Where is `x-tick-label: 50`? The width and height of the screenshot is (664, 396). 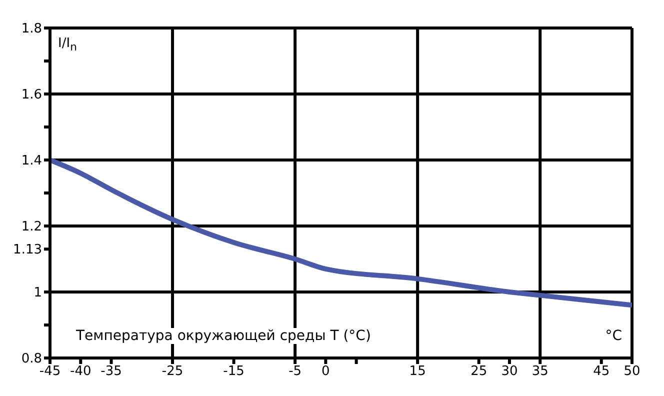
x-tick-label: 50 is located at coordinates (632, 372).